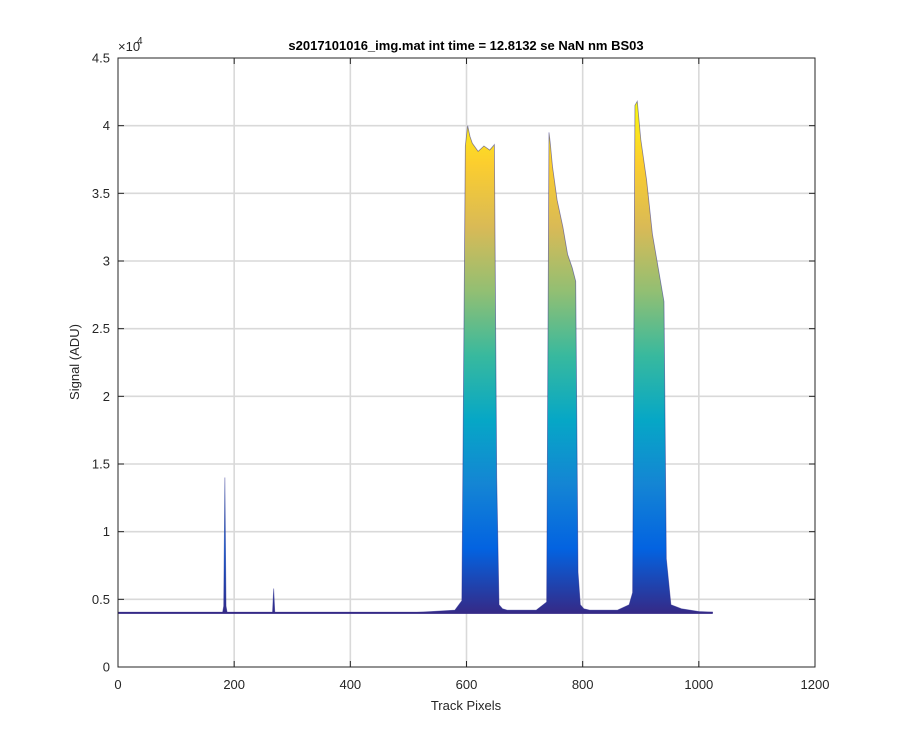  I want to click on x-tick-label: 400, so click(350, 684).